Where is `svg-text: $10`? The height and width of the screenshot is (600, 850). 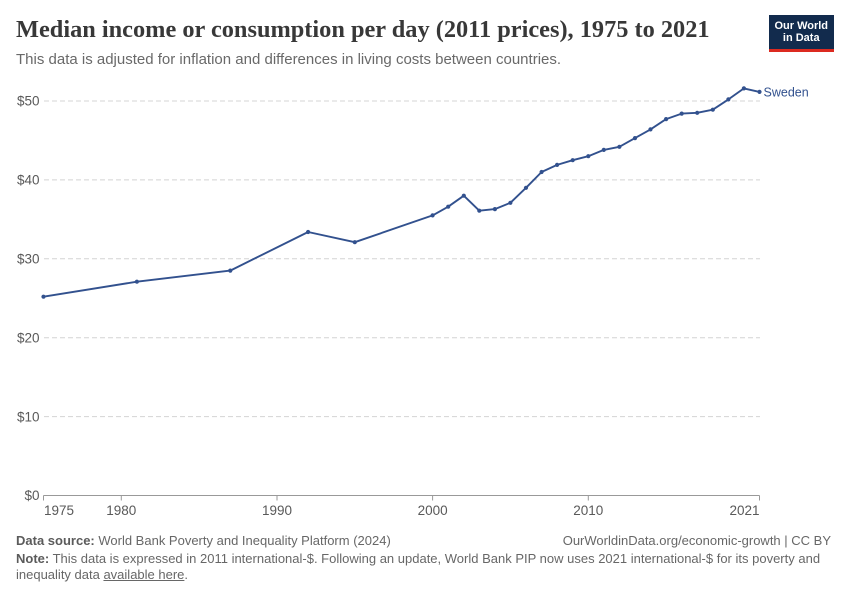 svg-text: $10 is located at coordinates (28, 416).